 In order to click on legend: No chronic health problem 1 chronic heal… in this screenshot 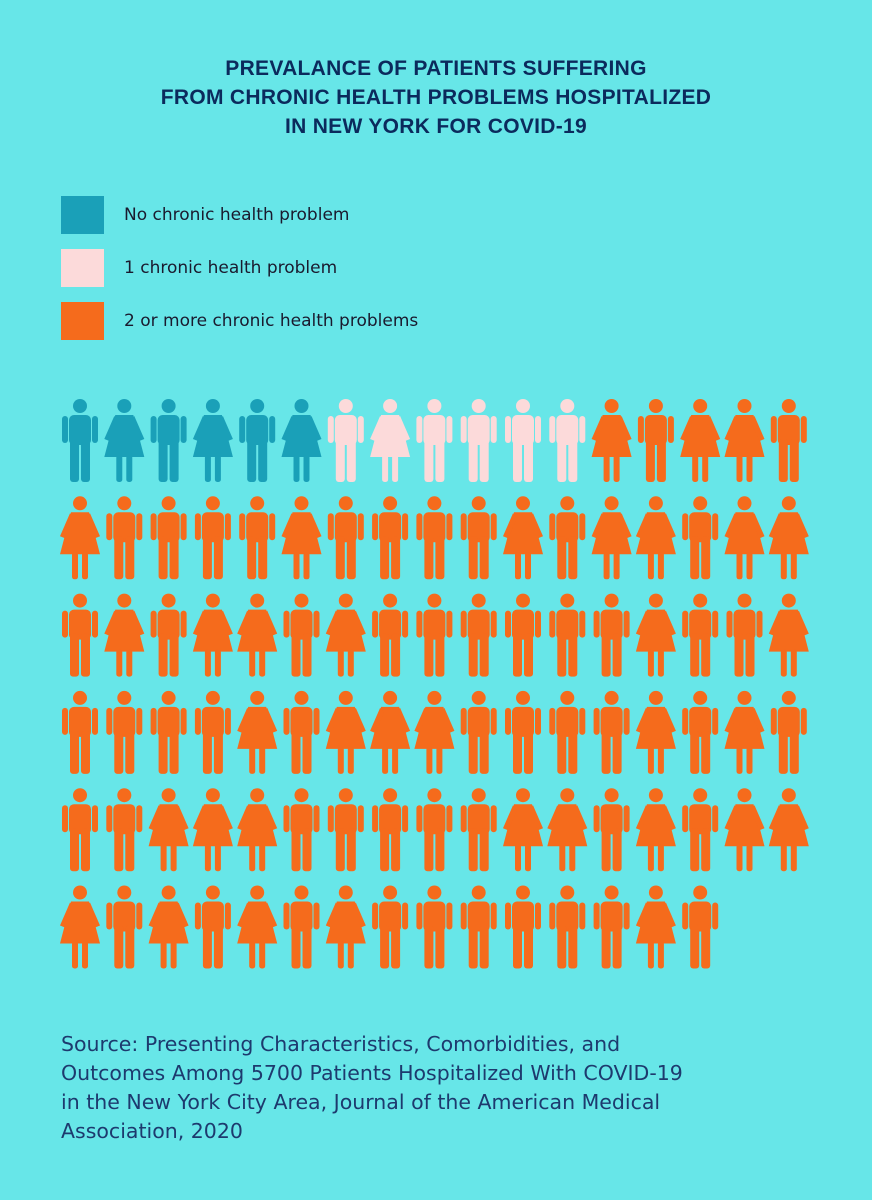, I will do `click(239, 275)`.